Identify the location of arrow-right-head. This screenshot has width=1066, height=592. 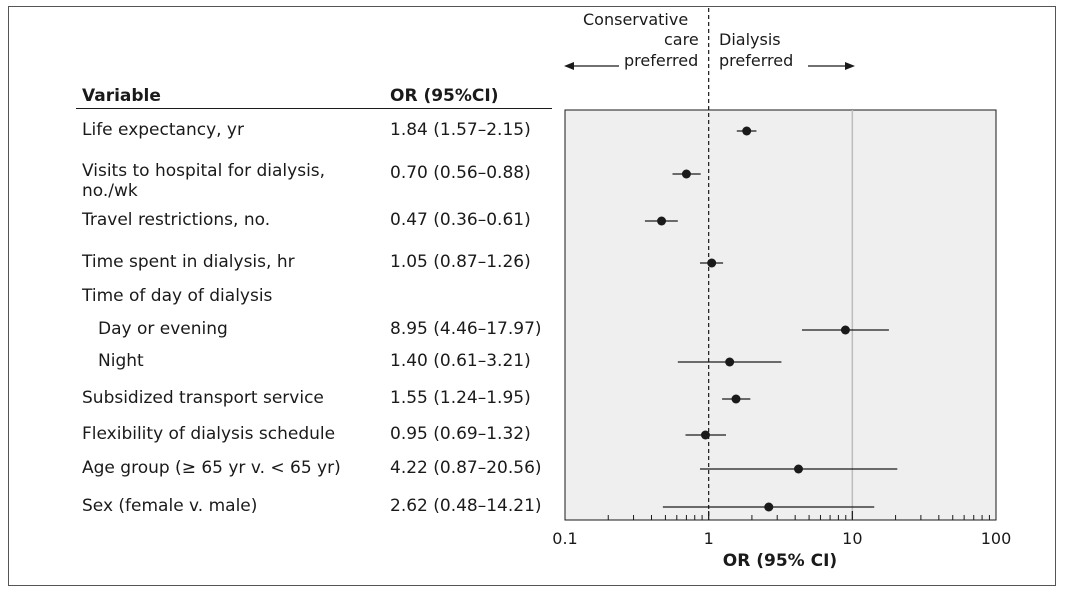
(850, 66).